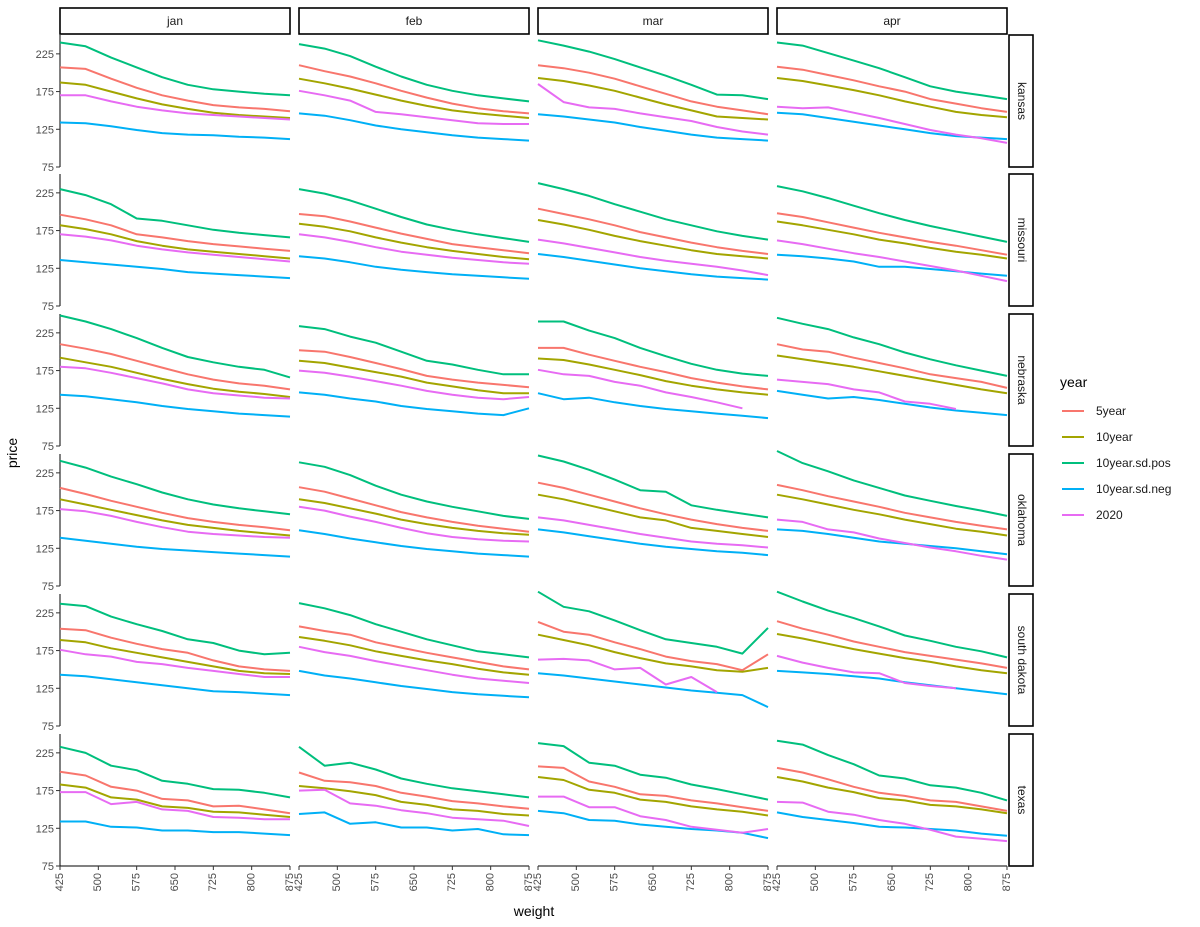  I want to click on y-axis-oklahoma: 75 125 175 225, so click(48, 523).